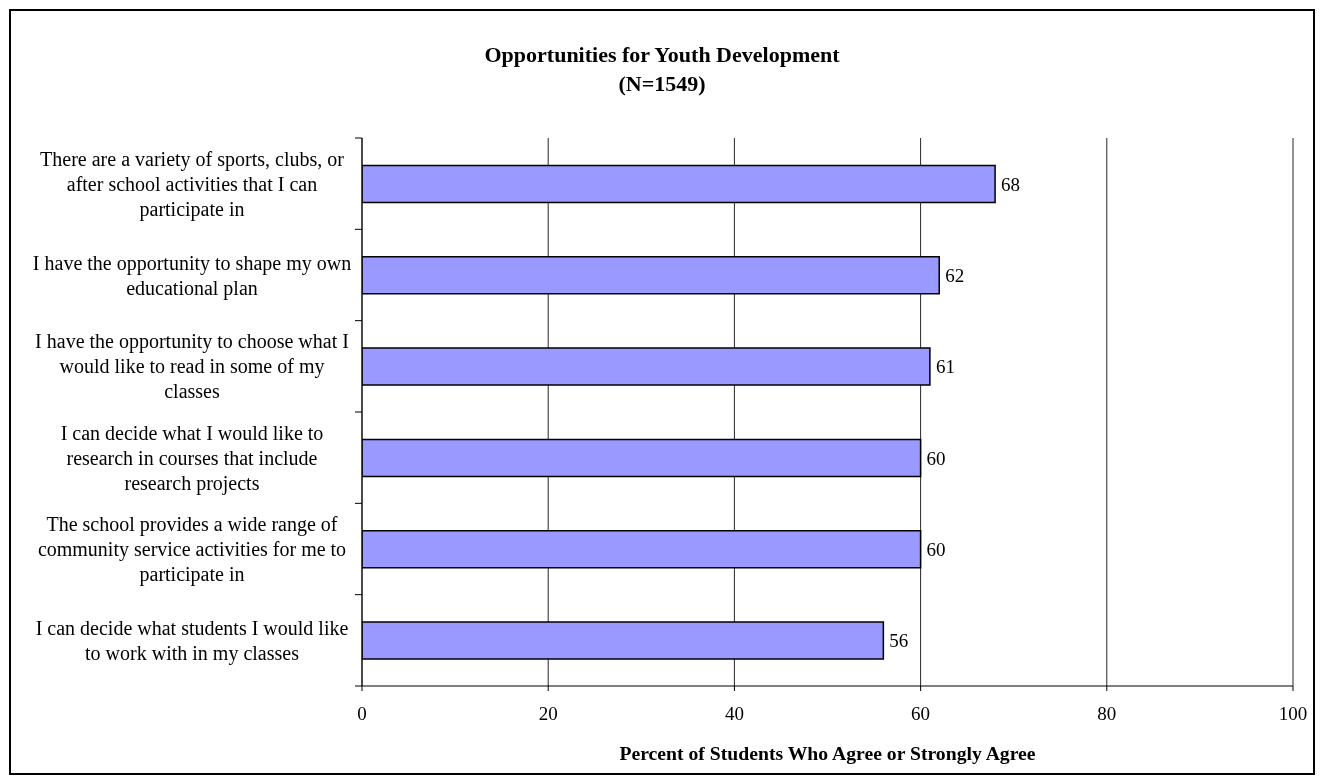 This screenshot has width=1324, height=784. What do you see at coordinates (662, 84) in the screenshot?
I see `chart-subtitle: (N=1549)` at bounding box center [662, 84].